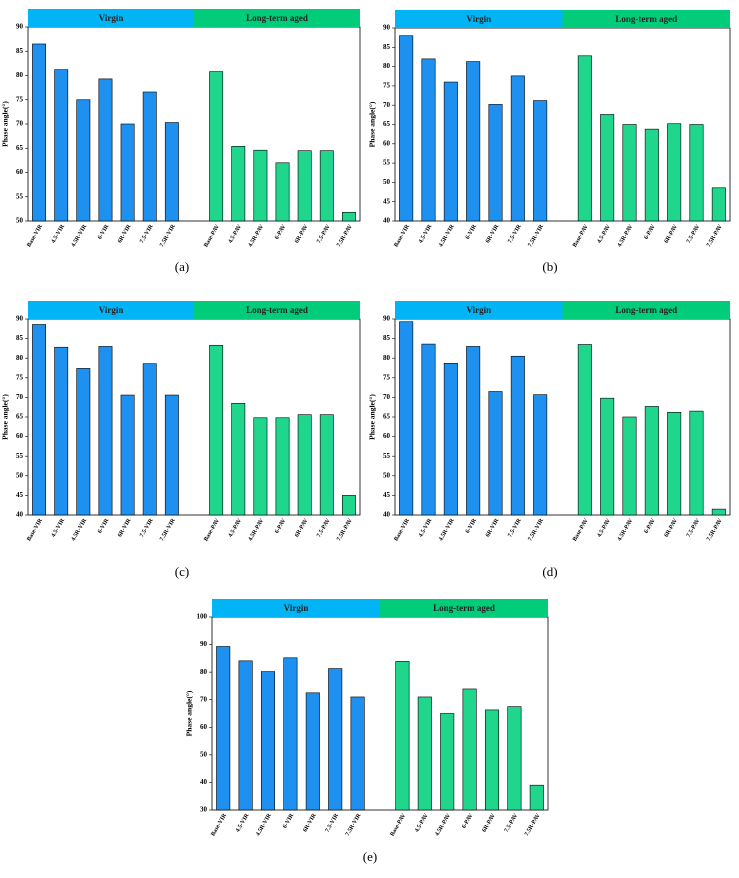 The width and height of the screenshot is (739, 878). I want to click on y-tick-label: 40, so click(387, 221).